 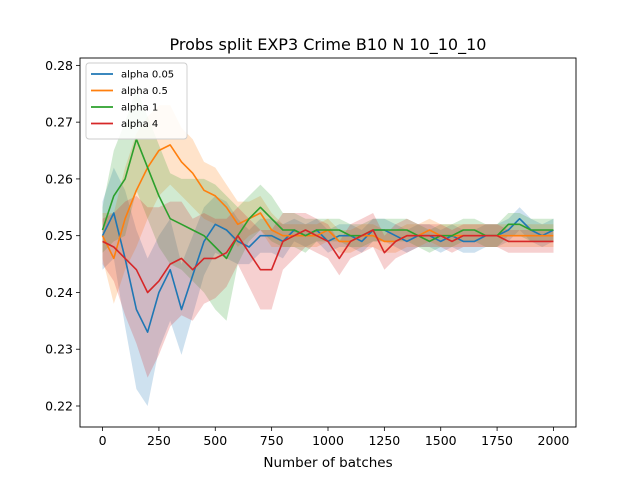 I want to click on y-tick-label: 0.28, so click(x=59, y=65).